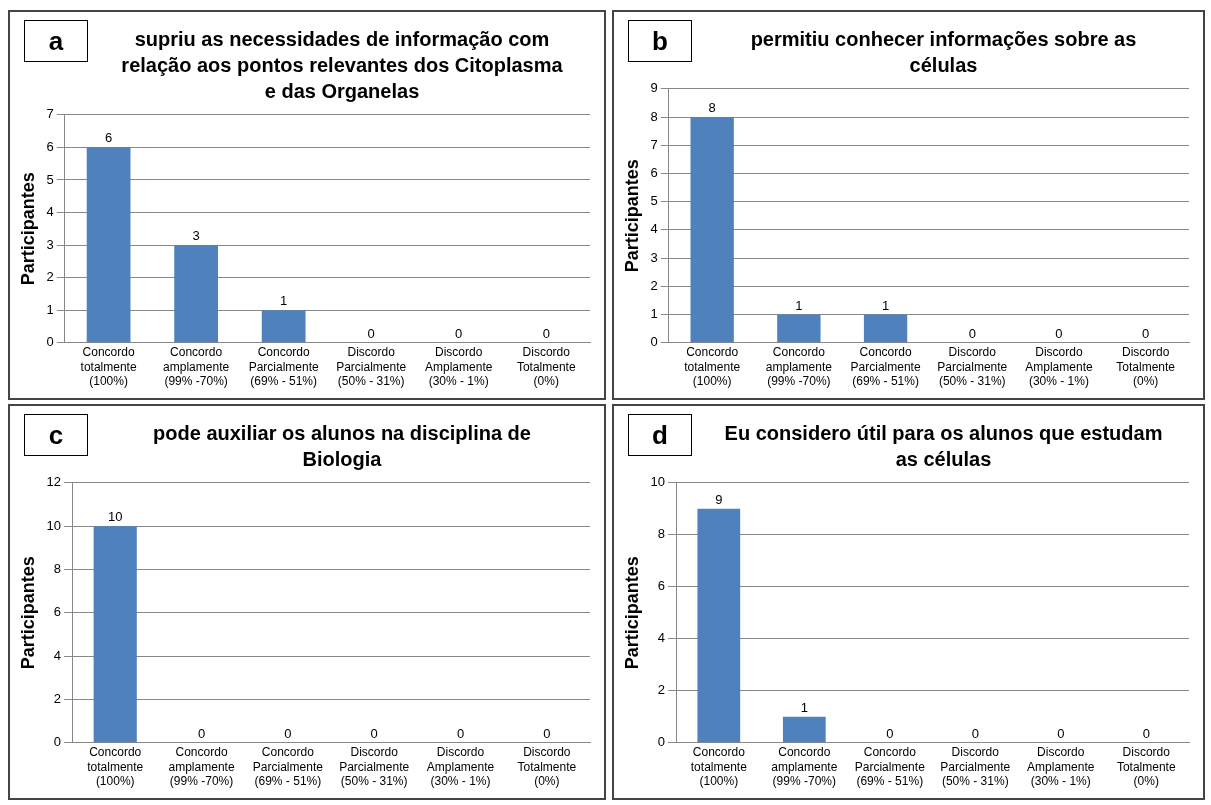  I want to click on data-label: 3, so click(196, 236).